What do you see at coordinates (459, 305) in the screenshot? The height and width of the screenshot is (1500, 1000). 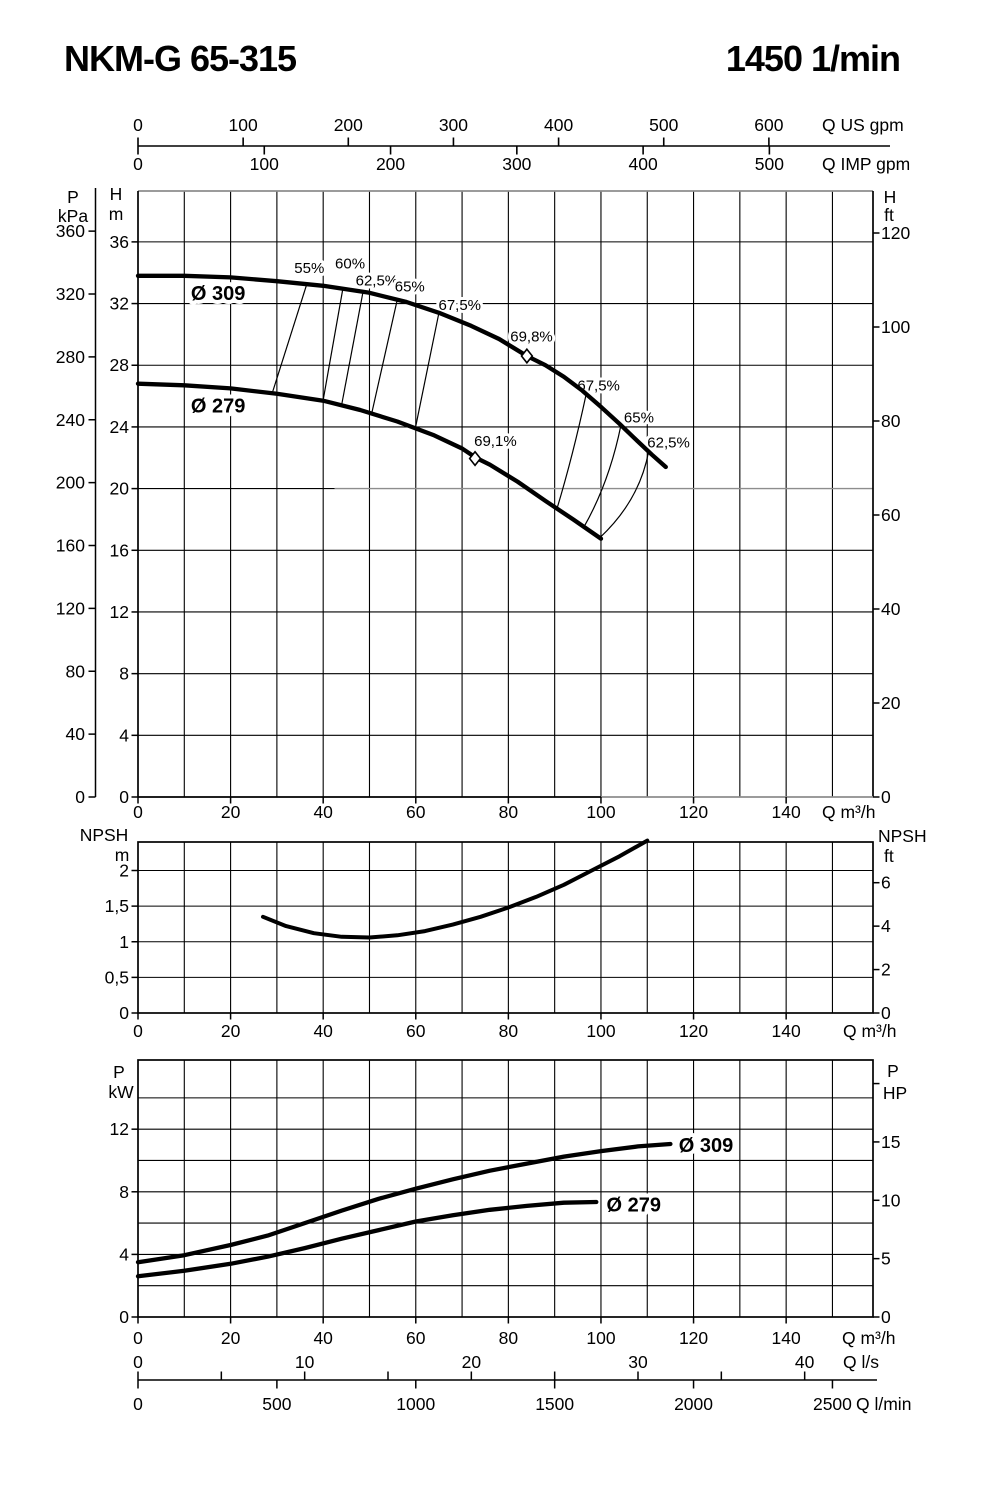 I see `efficiency-label: 67,5%` at bounding box center [459, 305].